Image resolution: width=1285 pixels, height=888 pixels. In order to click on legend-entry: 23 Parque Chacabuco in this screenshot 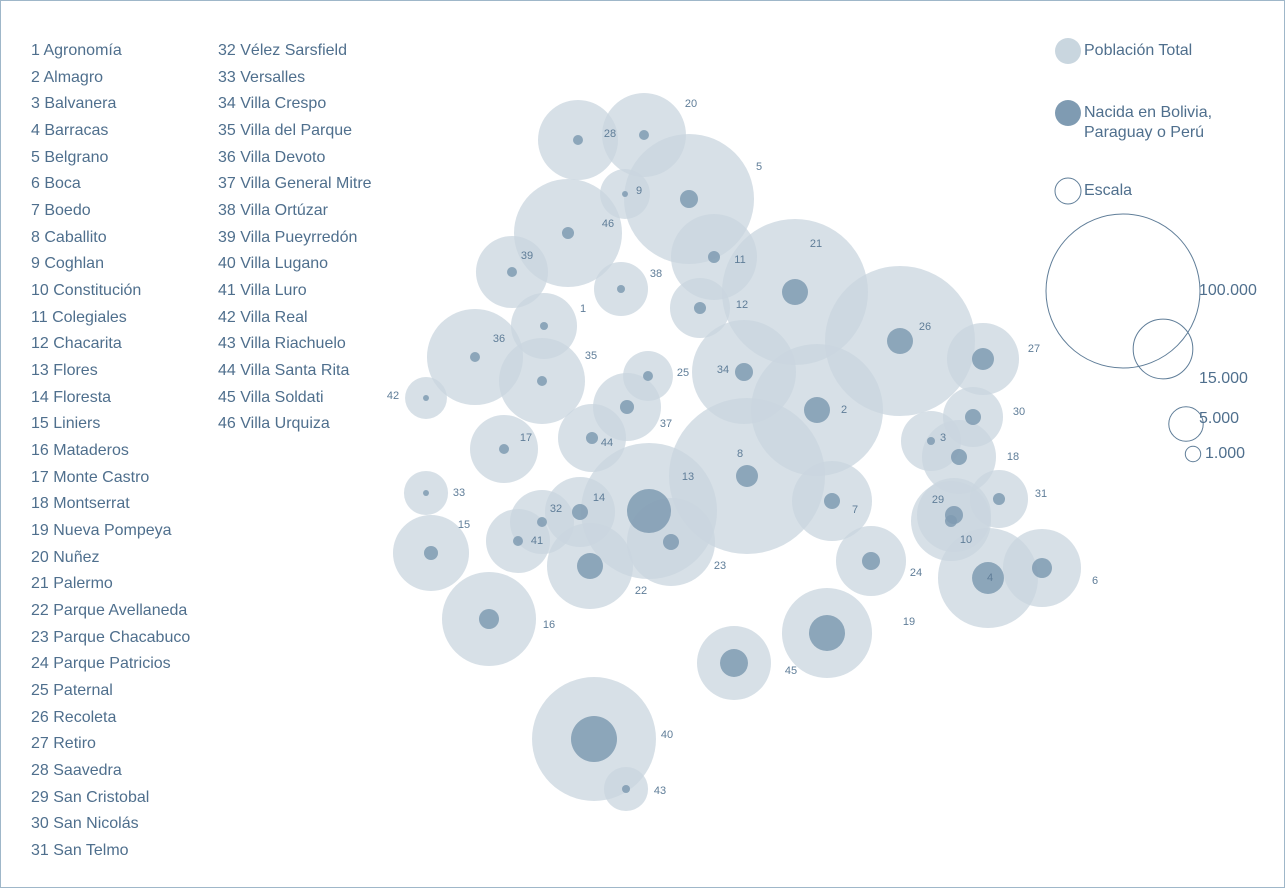, I will do `click(121, 638)`.